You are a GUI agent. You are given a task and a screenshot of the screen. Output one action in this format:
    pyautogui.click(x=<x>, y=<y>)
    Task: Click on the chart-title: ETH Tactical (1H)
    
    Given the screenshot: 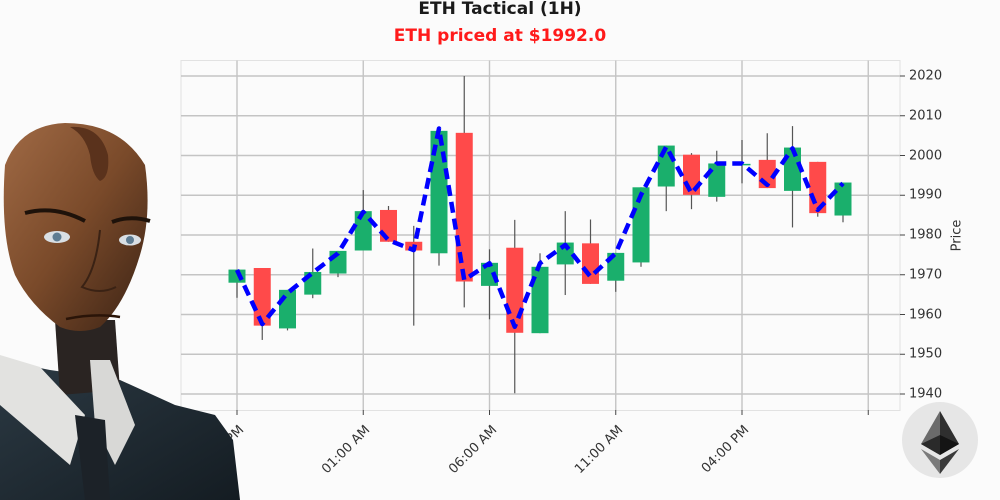 What is the action you would take?
    pyautogui.click(x=500, y=9)
    